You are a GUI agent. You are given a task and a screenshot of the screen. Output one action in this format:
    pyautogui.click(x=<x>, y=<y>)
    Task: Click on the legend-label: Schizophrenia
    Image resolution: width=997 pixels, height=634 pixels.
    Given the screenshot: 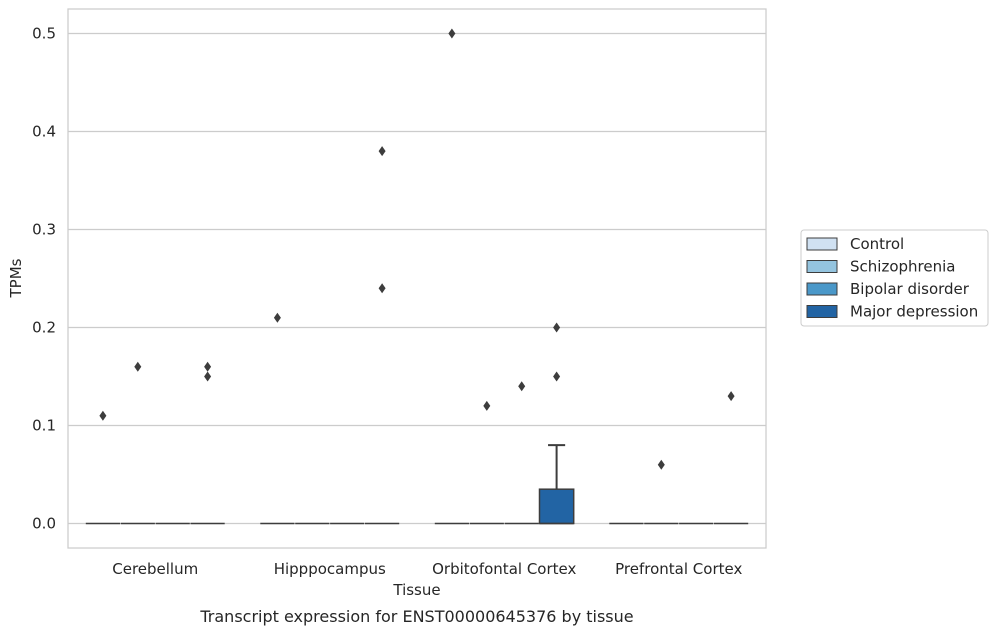 What is the action you would take?
    pyautogui.click(x=902, y=267)
    